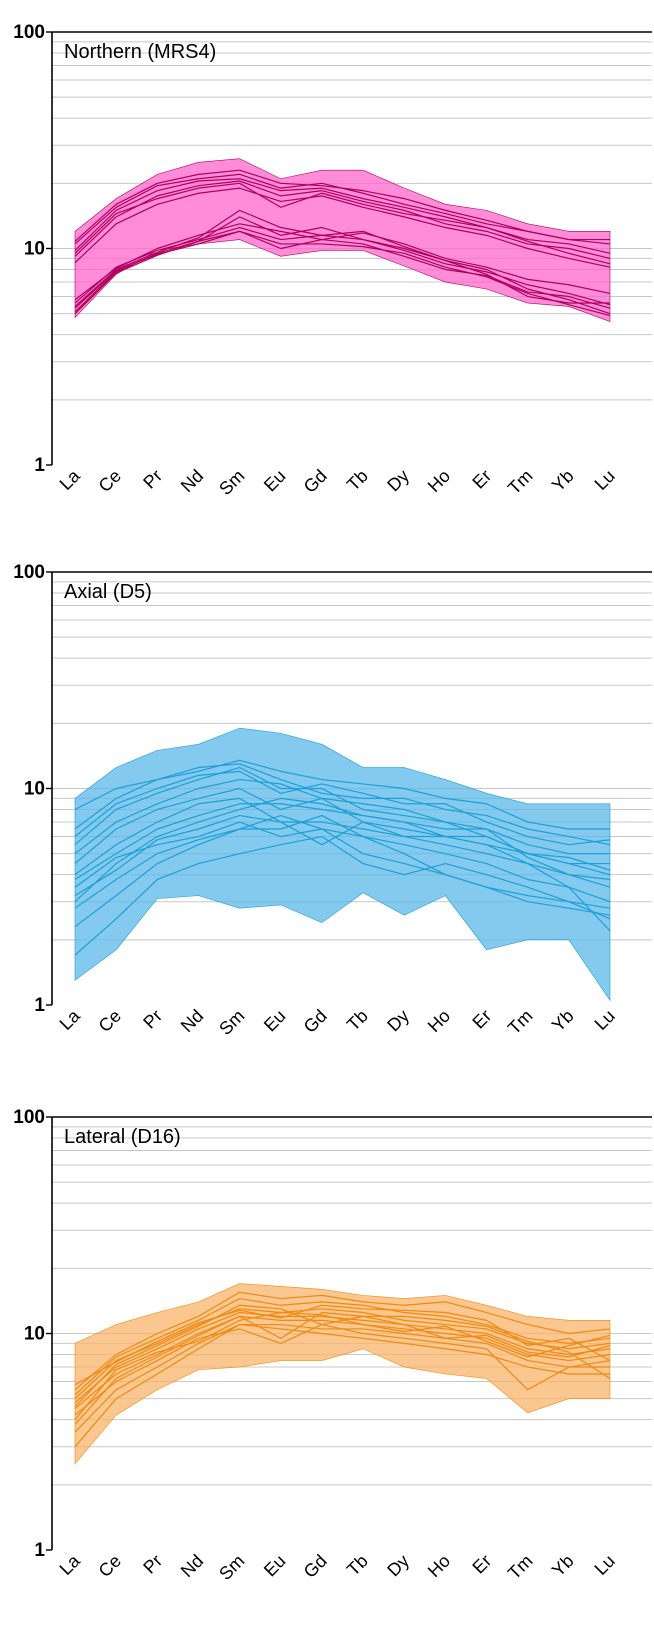  Describe the element at coordinates (122, 1137) in the screenshot. I see `panel-title: Lateral (D16)` at that location.